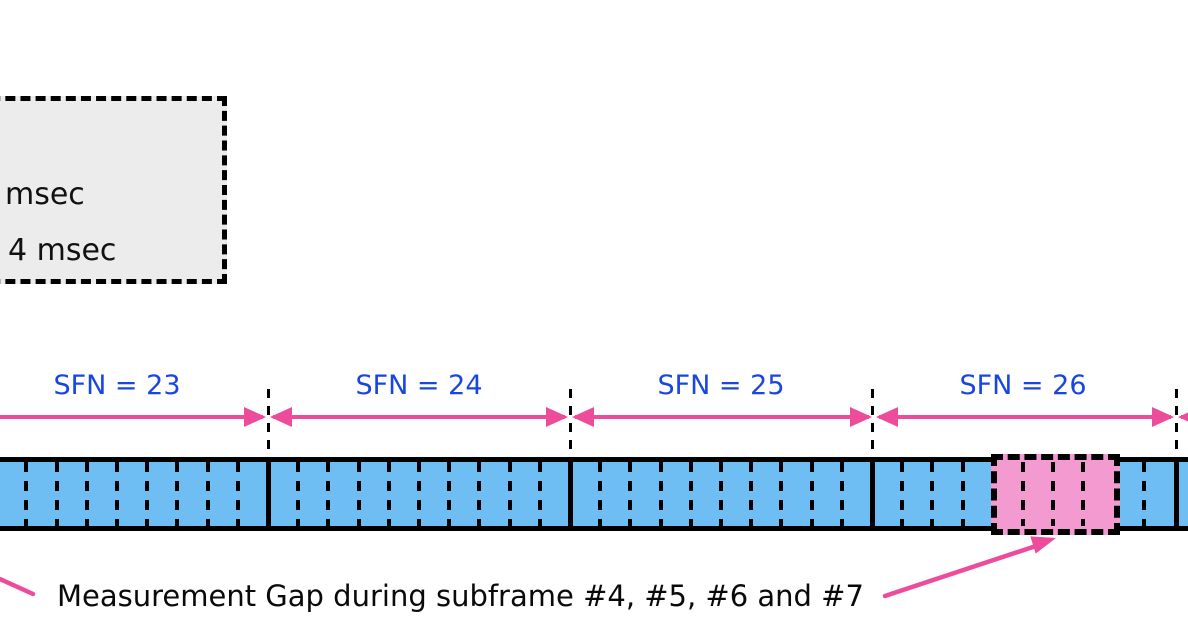 This screenshot has width=1188, height=624. I want to click on gap-config-line-2: 4 msec, so click(62, 250).